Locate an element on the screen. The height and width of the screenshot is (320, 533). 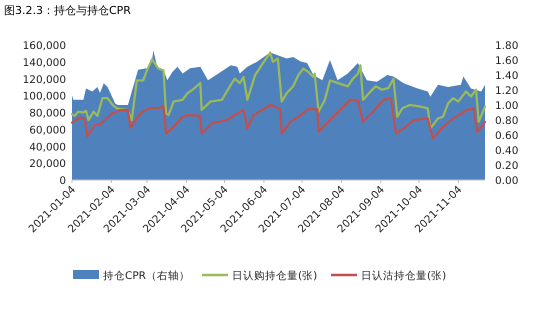
y-tick-label: 80,000 is located at coordinates (47, 114).